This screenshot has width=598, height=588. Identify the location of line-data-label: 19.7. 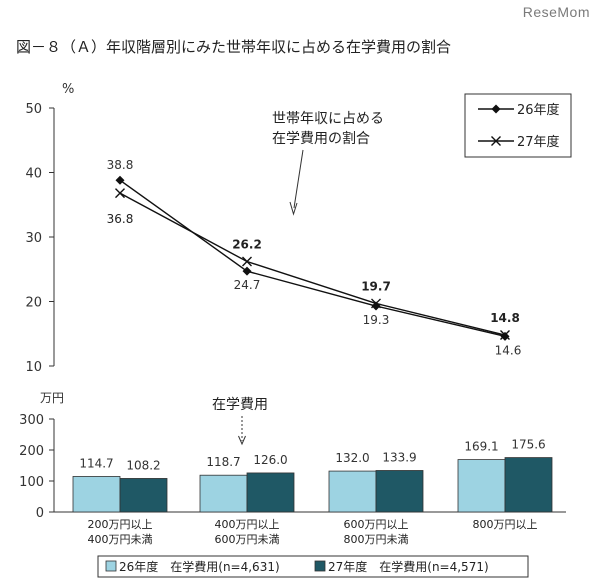
(376, 286).